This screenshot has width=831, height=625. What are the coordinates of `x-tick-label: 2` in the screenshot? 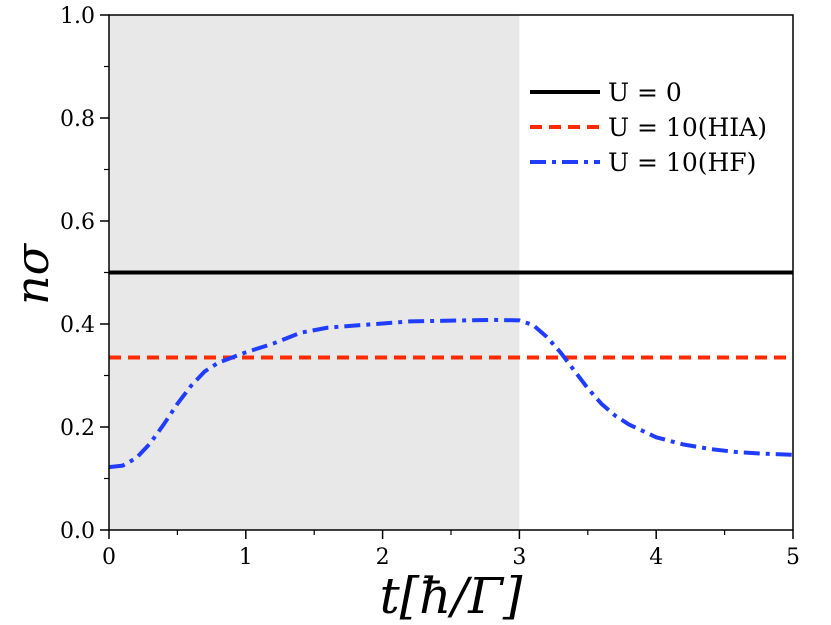 It's located at (383, 557).